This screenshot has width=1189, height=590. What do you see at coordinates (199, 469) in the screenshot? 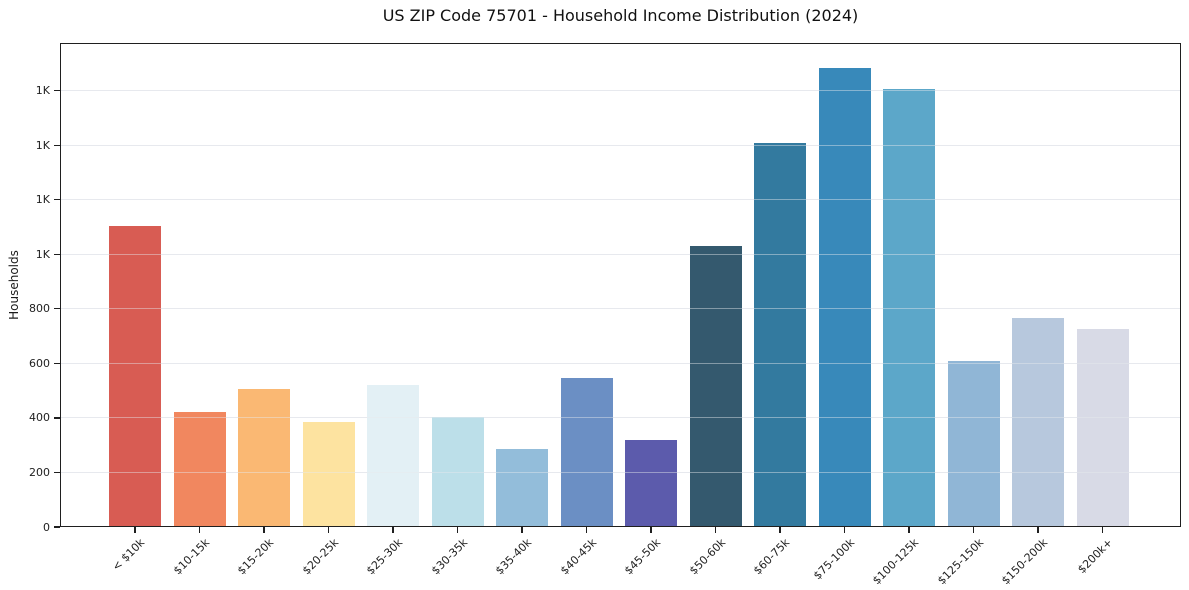
I see `bar-10-15k` at bounding box center [199, 469].